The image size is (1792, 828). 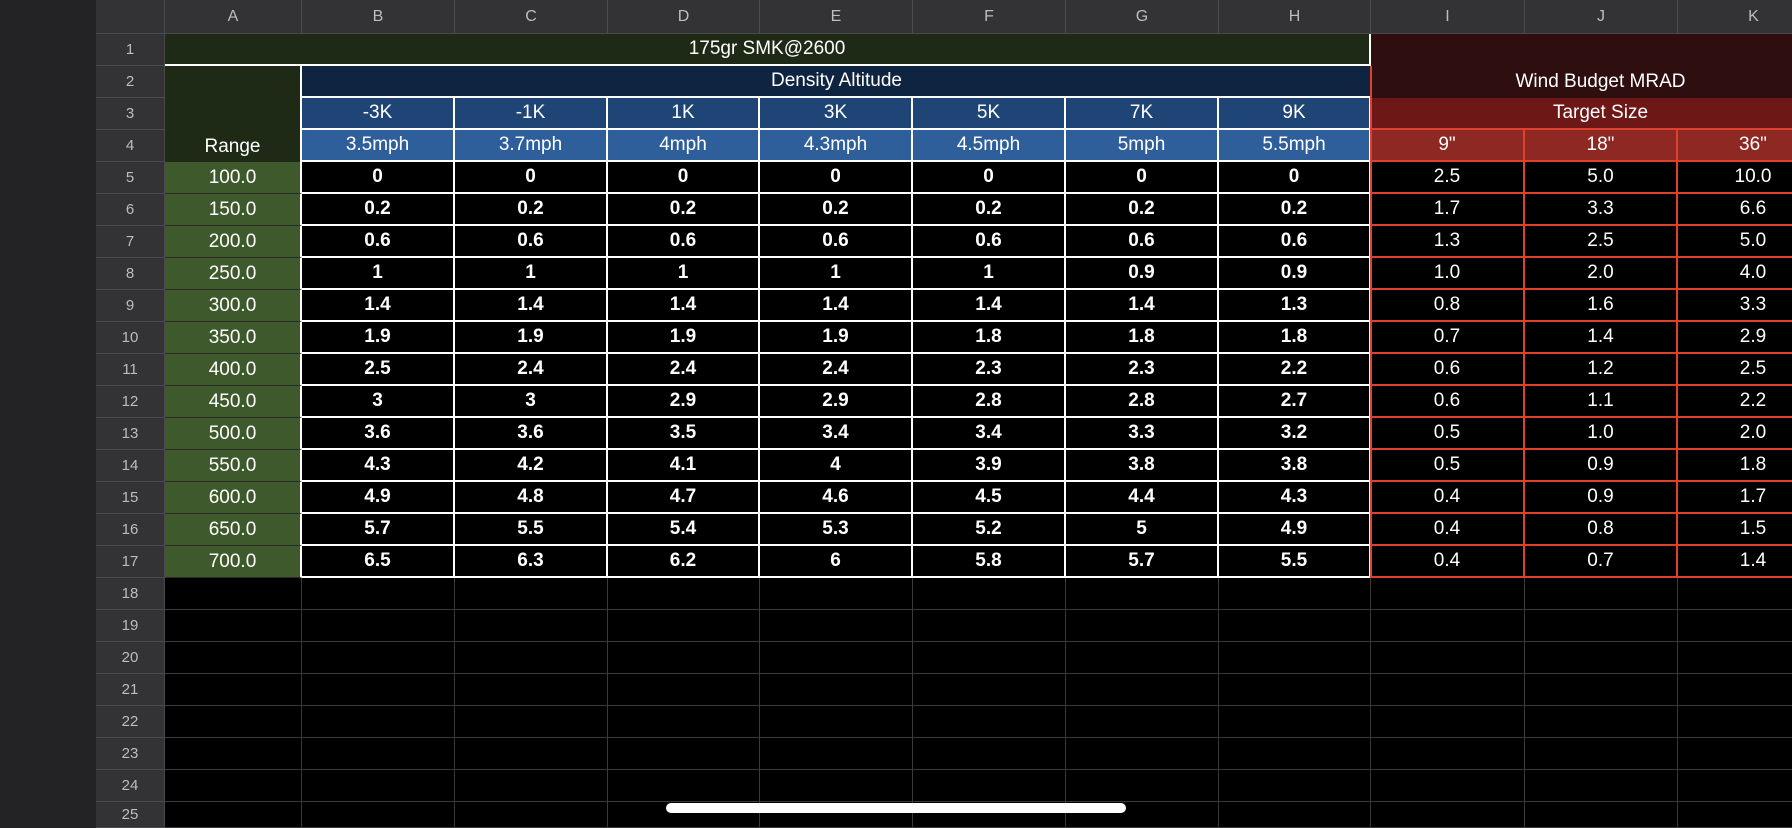 I want to click on range-cell: 650.0, so click(x=233, y=530).